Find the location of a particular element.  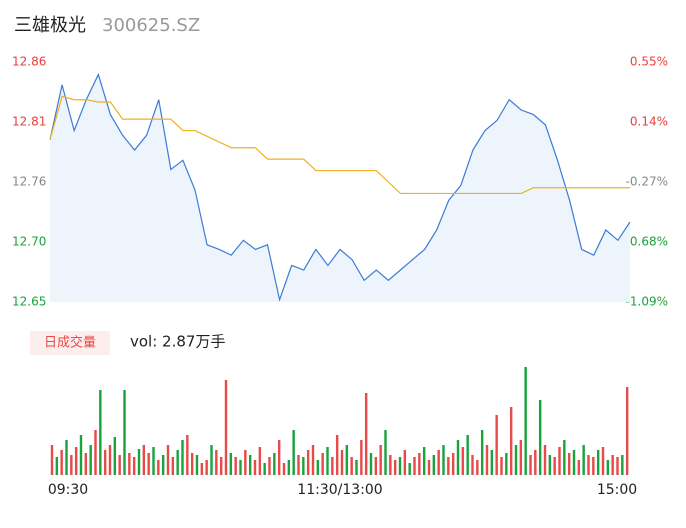

volume-label-box is located at coordinates (70, 343).